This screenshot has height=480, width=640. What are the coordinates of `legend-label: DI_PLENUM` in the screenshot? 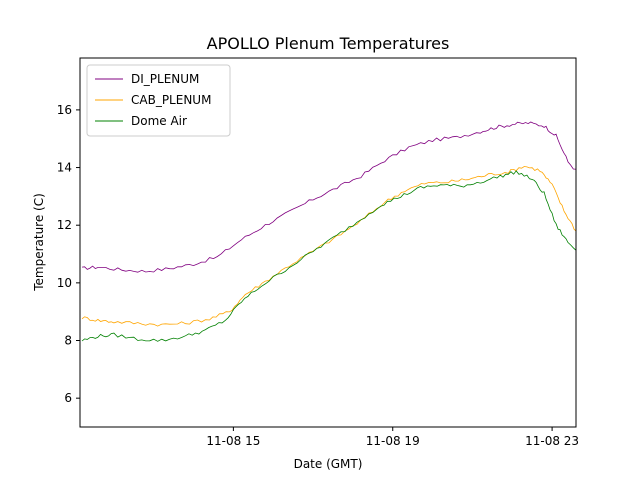 It's located at (165, 79).